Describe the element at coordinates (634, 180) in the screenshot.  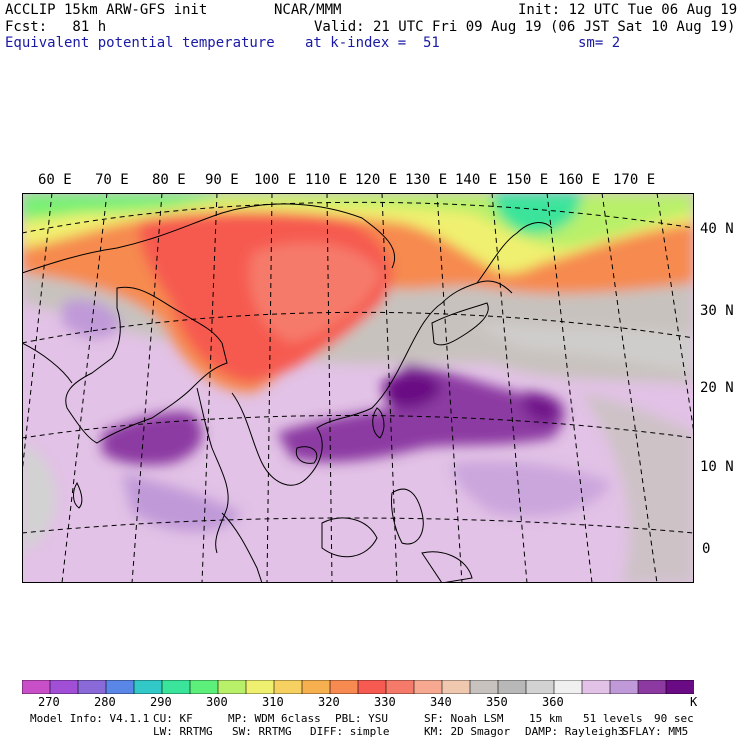
I see `lon-label: 170 E` at that location.